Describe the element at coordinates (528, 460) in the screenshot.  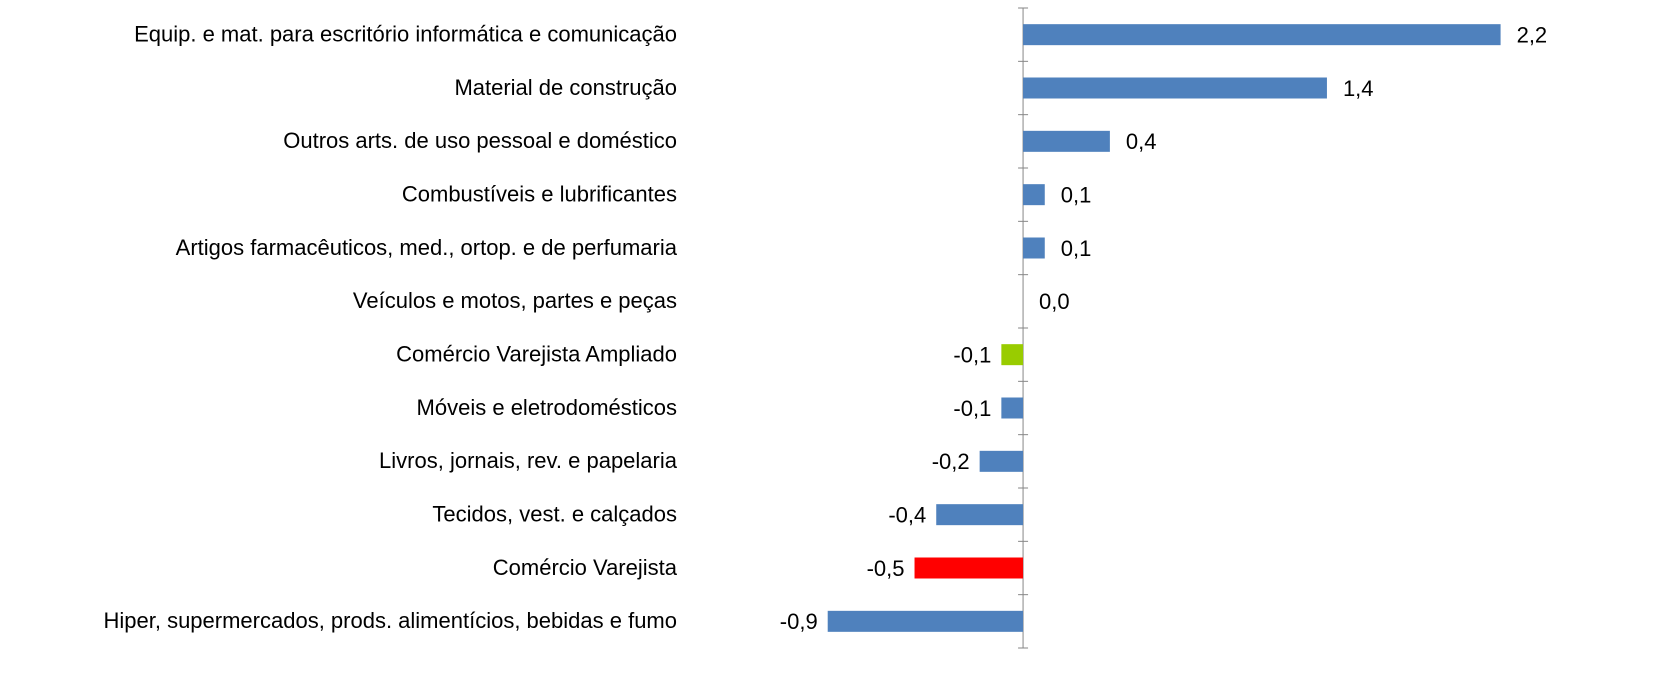
I see `category-label: Livros, jornais, rev. e papelaria` at that location.